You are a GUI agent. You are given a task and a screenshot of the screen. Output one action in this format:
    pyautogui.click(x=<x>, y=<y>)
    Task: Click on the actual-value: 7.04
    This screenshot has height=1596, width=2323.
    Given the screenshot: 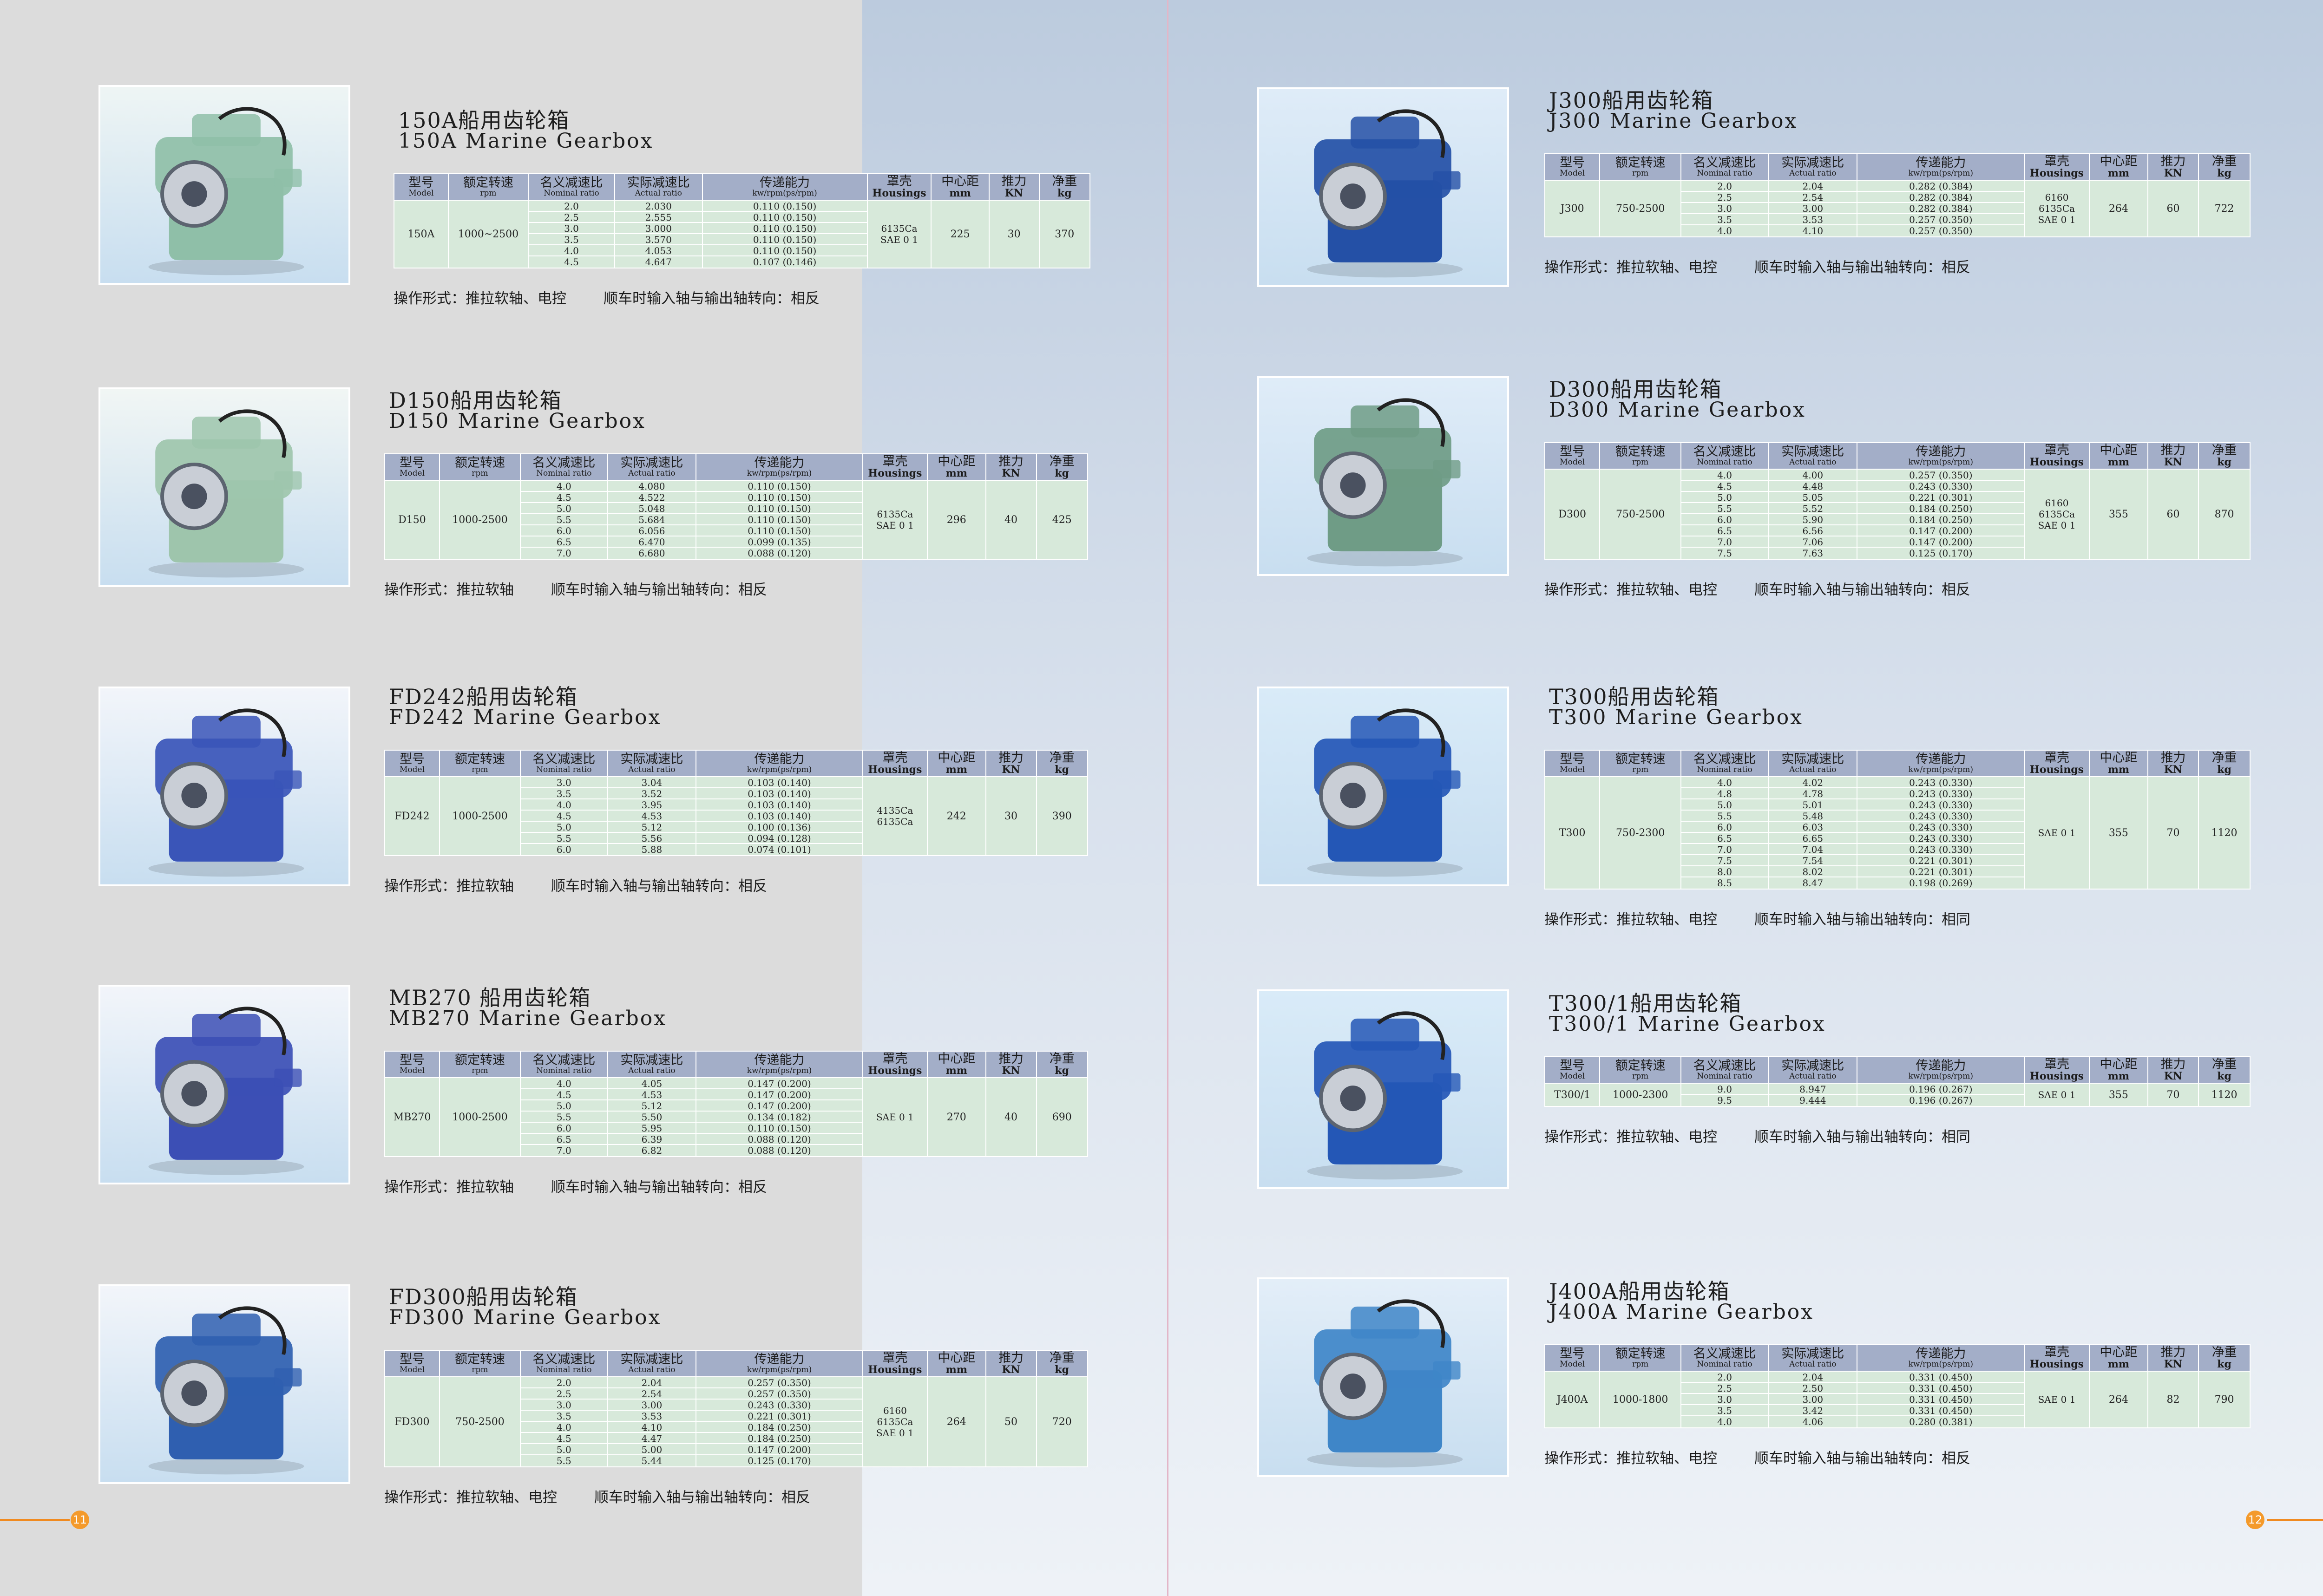 What is the action you would take?
    pyautogui.click(x=1813, y=850)
    